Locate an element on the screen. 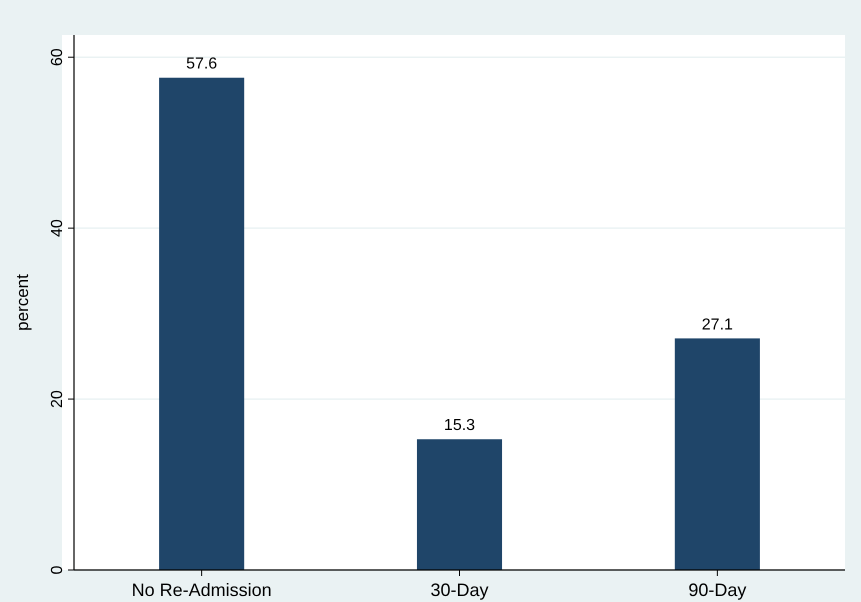  y-tick-label: 0 is located at coordinates (57, 569).